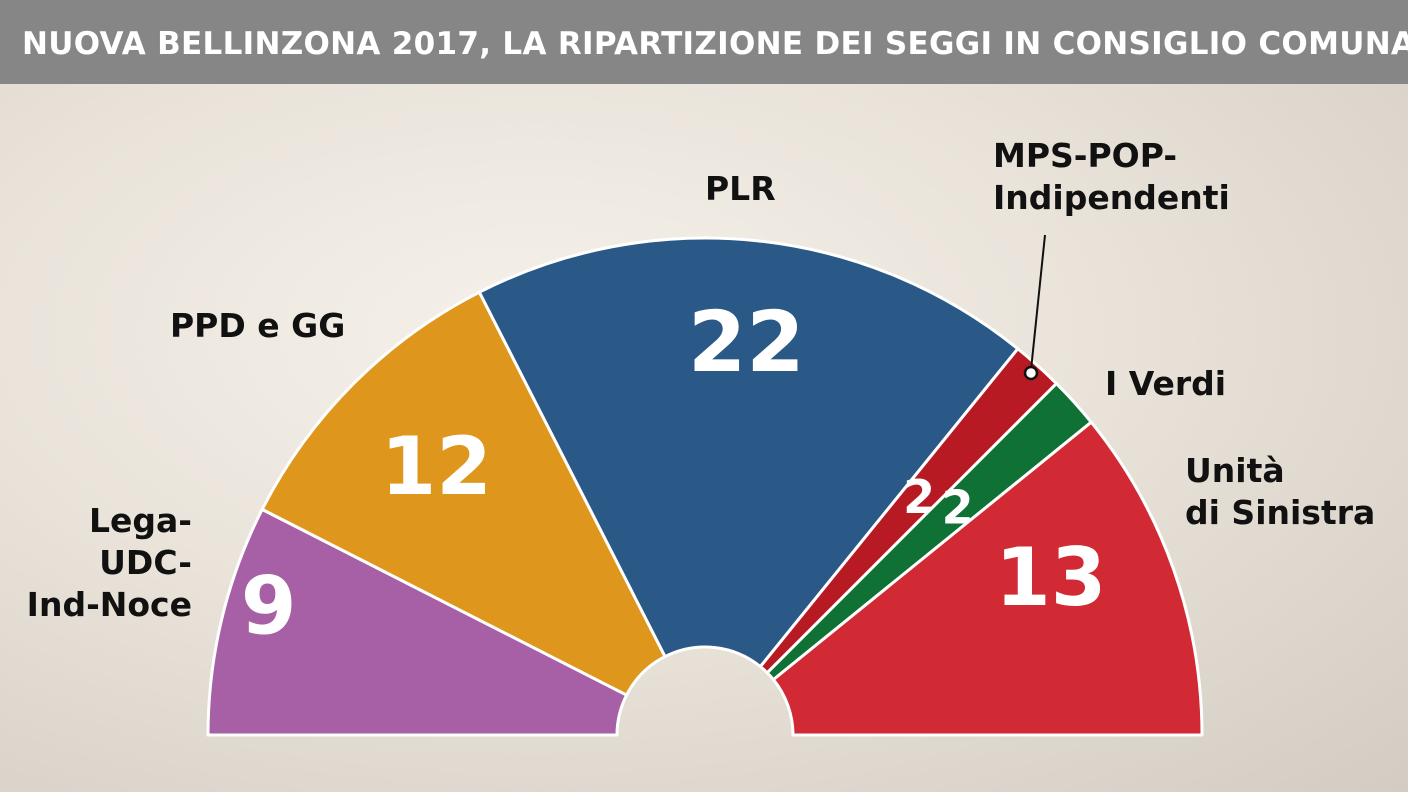 The width and height of the screenshot is (1408, 792). I want to click on party-label-unita-di-sinistra: Unità di Sinistra, so click(1290, 492).